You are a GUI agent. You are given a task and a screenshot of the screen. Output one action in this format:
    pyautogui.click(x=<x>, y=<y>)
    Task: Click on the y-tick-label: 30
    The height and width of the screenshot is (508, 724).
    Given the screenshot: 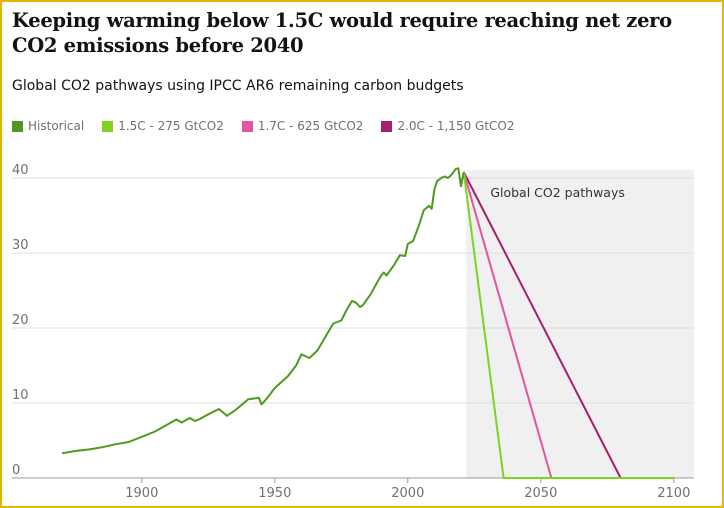 What is the action you would take?
    pyautogui.click(x=20, y=245)
    